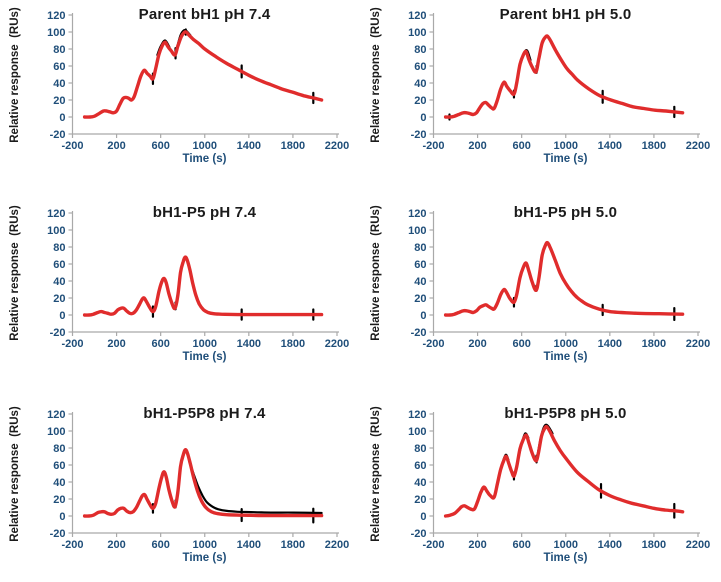 This screenshot has height=582, width=721. Describe the element at coordinates (204, 212) in the screenshot. I see `chart-title: bH1-P5 pH 7.4` at that location.